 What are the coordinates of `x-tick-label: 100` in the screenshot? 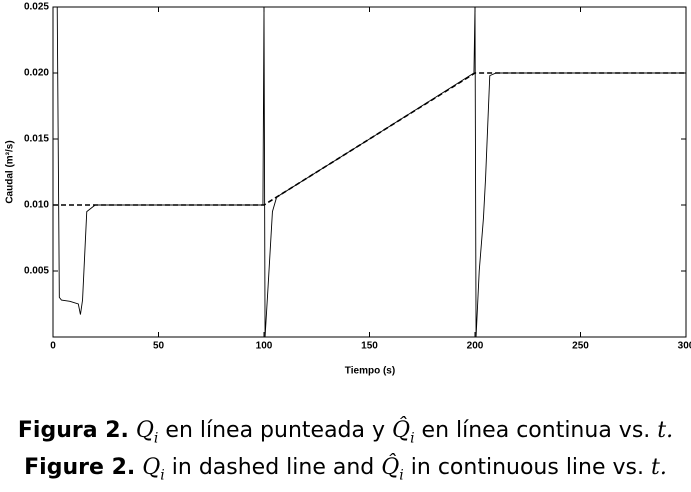 It's located at (264, 346).